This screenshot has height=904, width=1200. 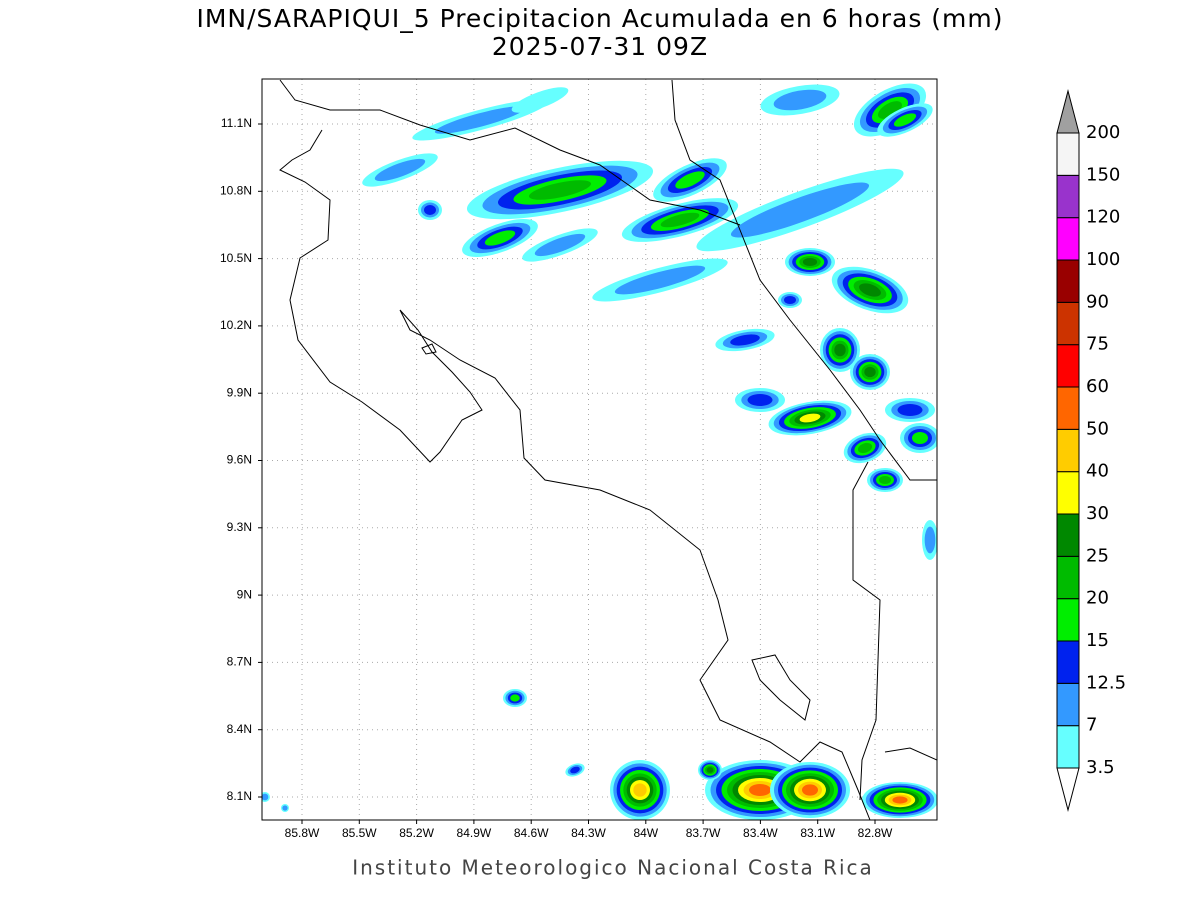 I want to click on colorbar-label: 40, so click(x=1097, y=471).